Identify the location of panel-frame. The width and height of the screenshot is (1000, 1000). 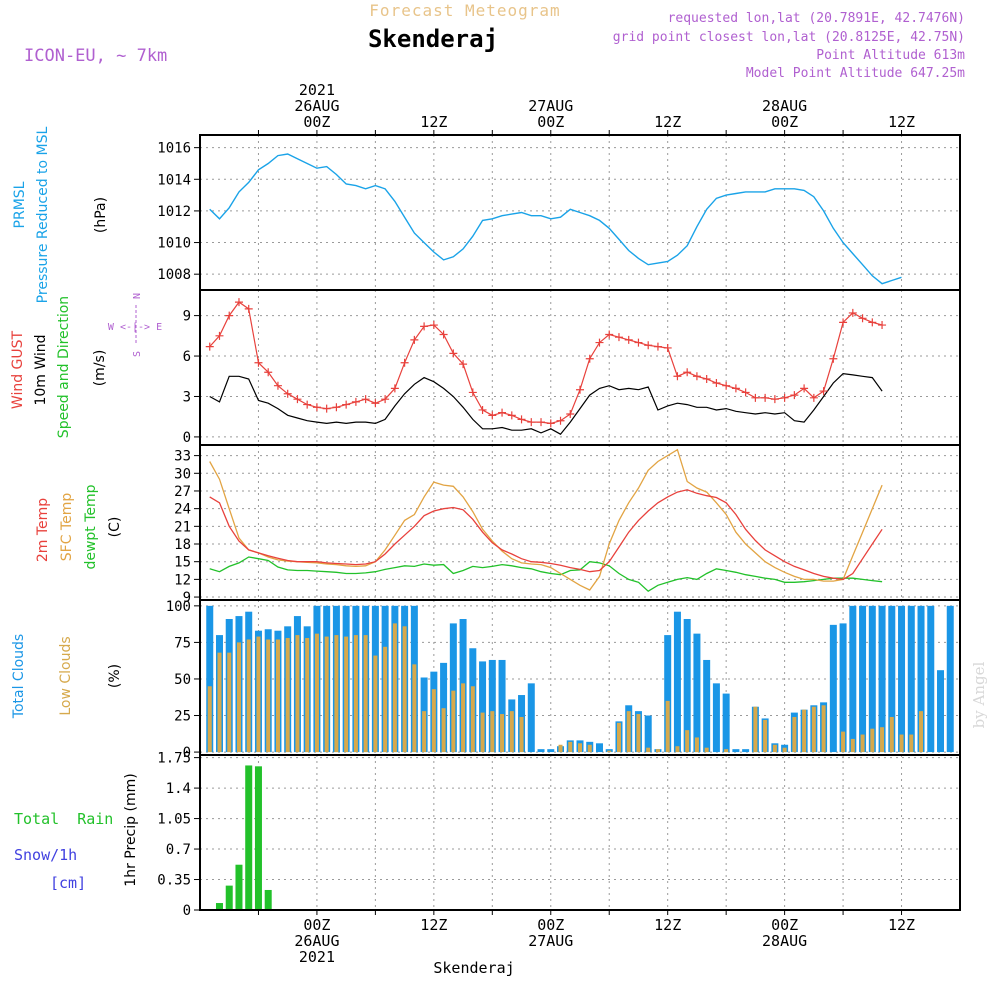
(580, 832).